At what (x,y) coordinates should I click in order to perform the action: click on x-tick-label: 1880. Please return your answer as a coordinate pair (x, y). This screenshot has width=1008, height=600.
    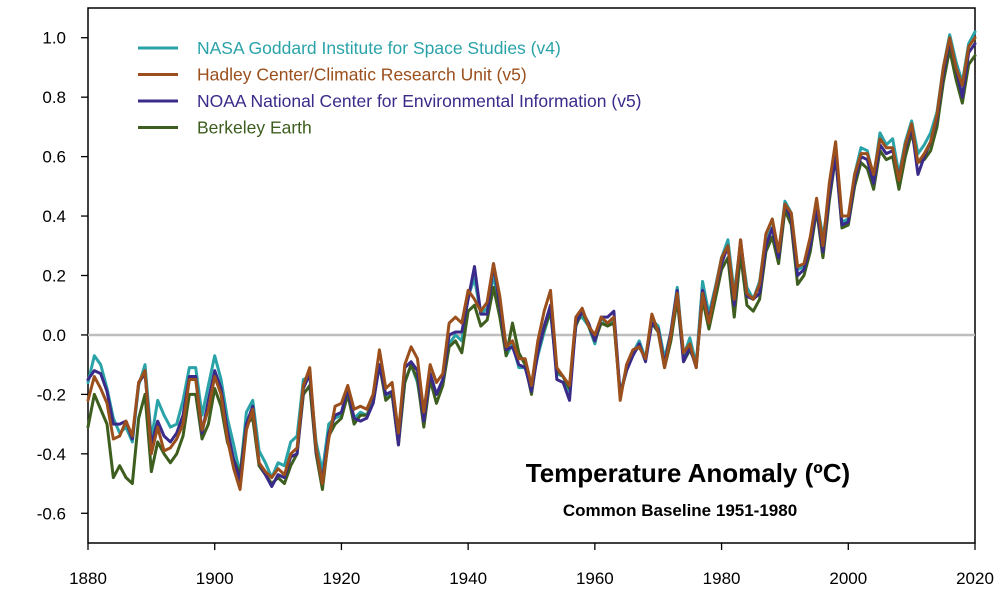
    Looking at the image, I should click on (88, 578).